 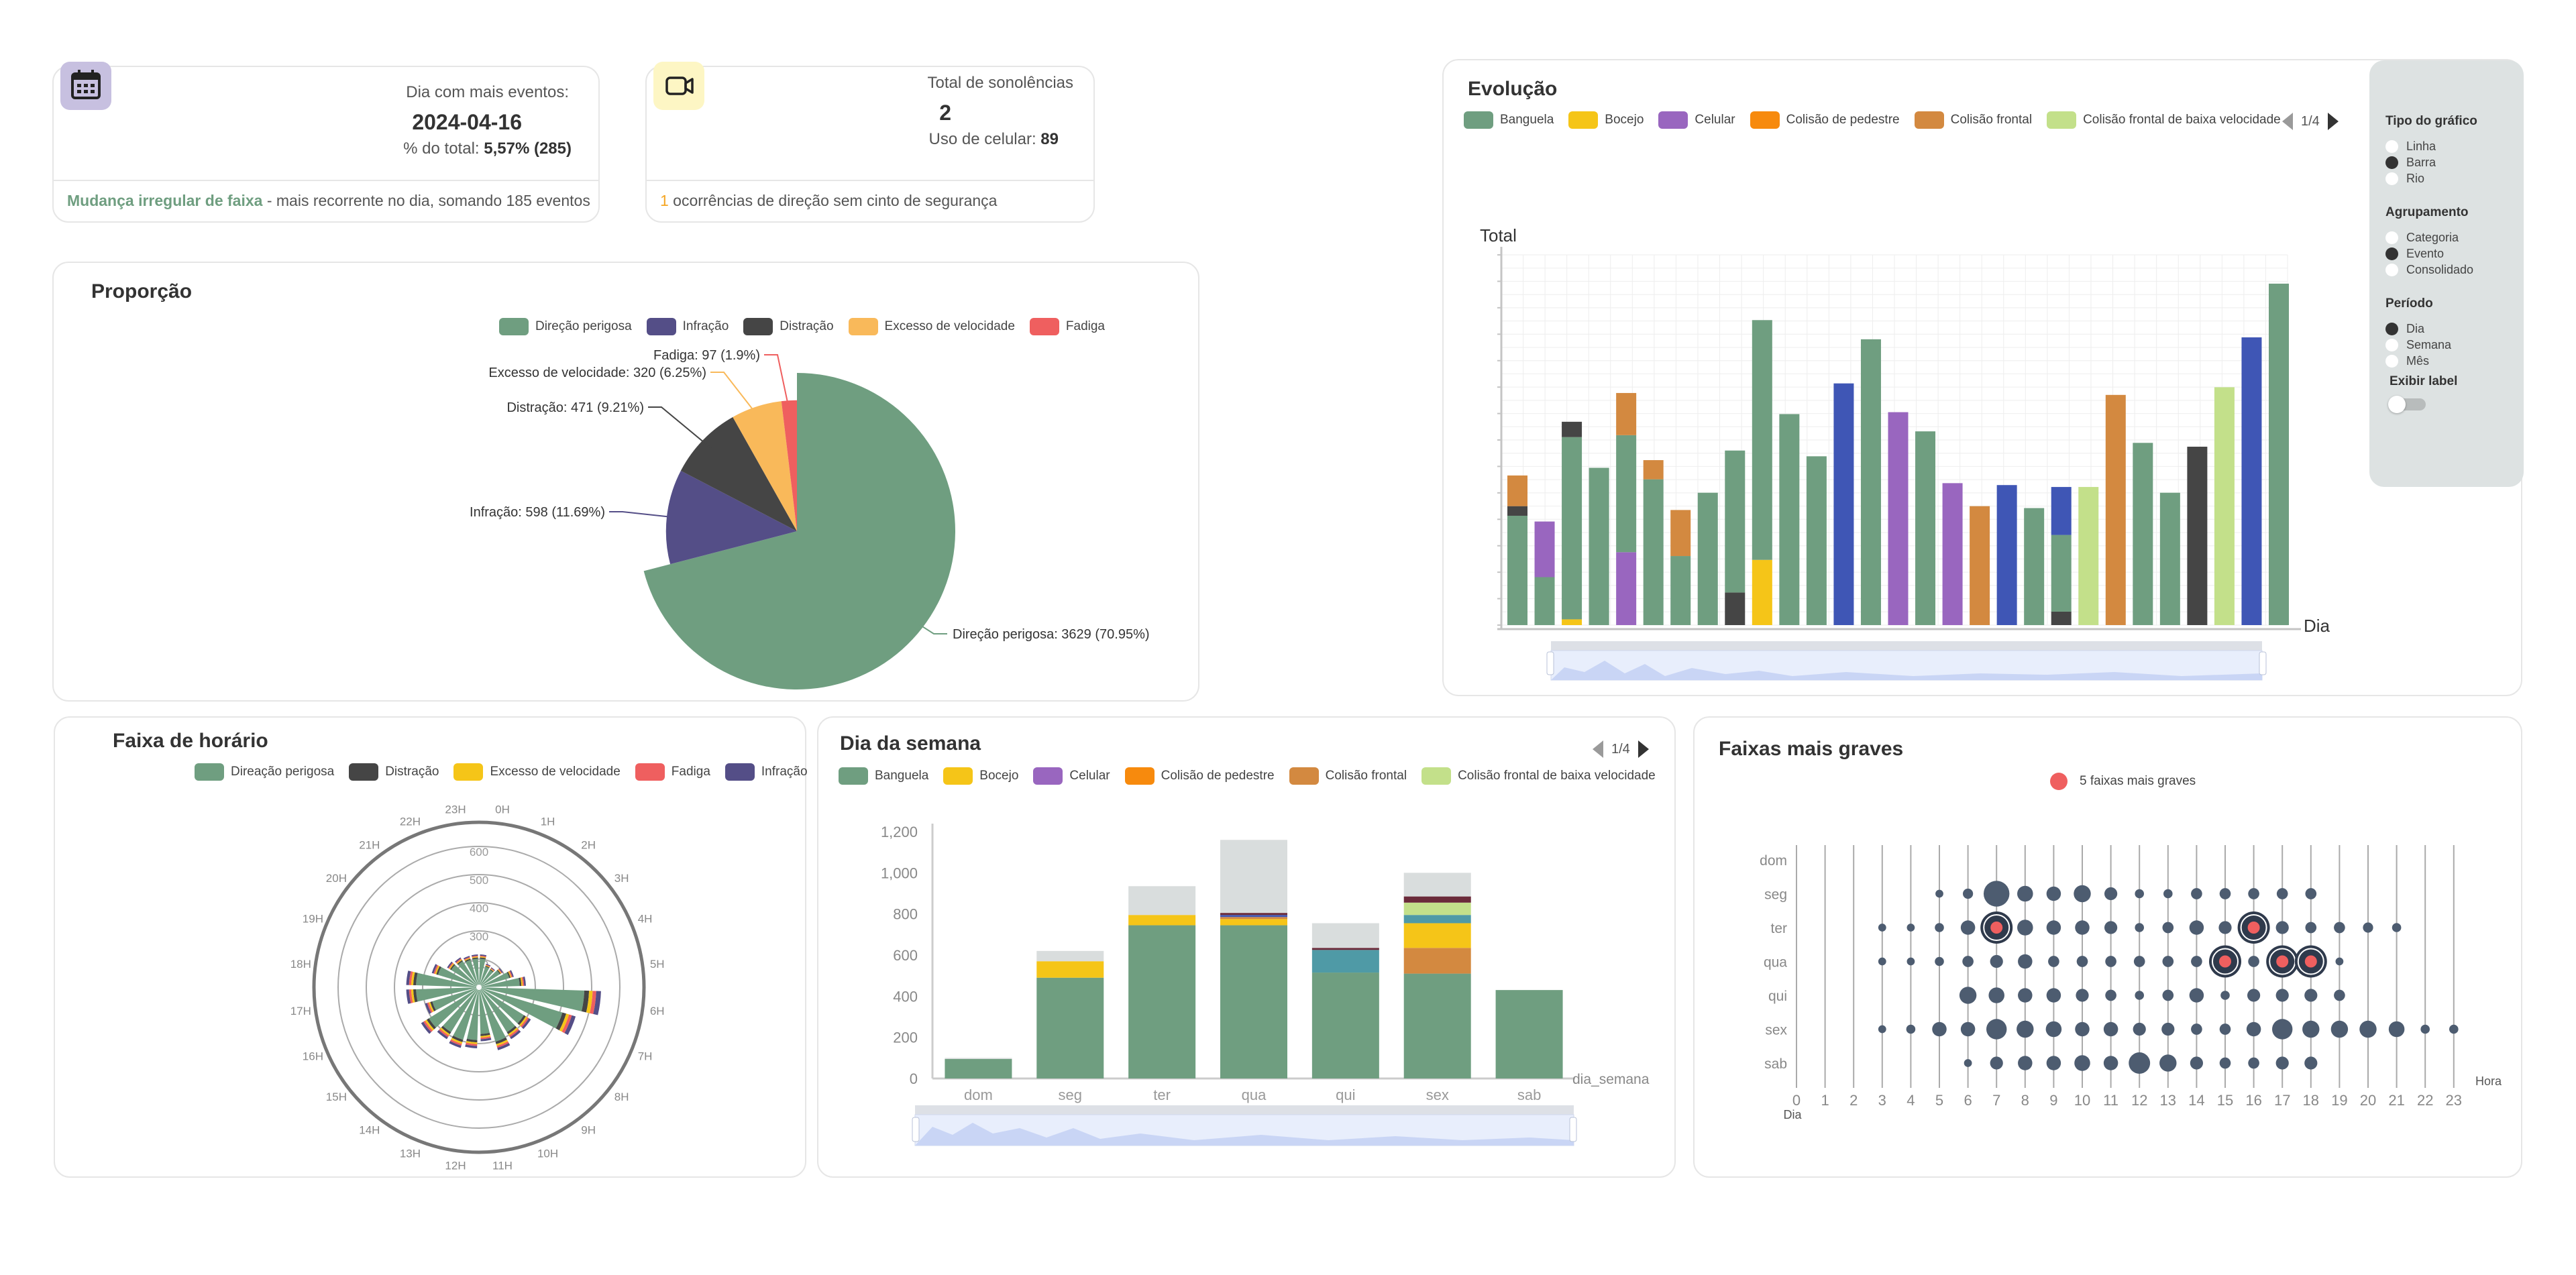 What do you see at coordinates (1825, 120) in the screenshot?
I see `evolucao-legend-item: Colisão de pedestre` at bounding box center [1825, 120].